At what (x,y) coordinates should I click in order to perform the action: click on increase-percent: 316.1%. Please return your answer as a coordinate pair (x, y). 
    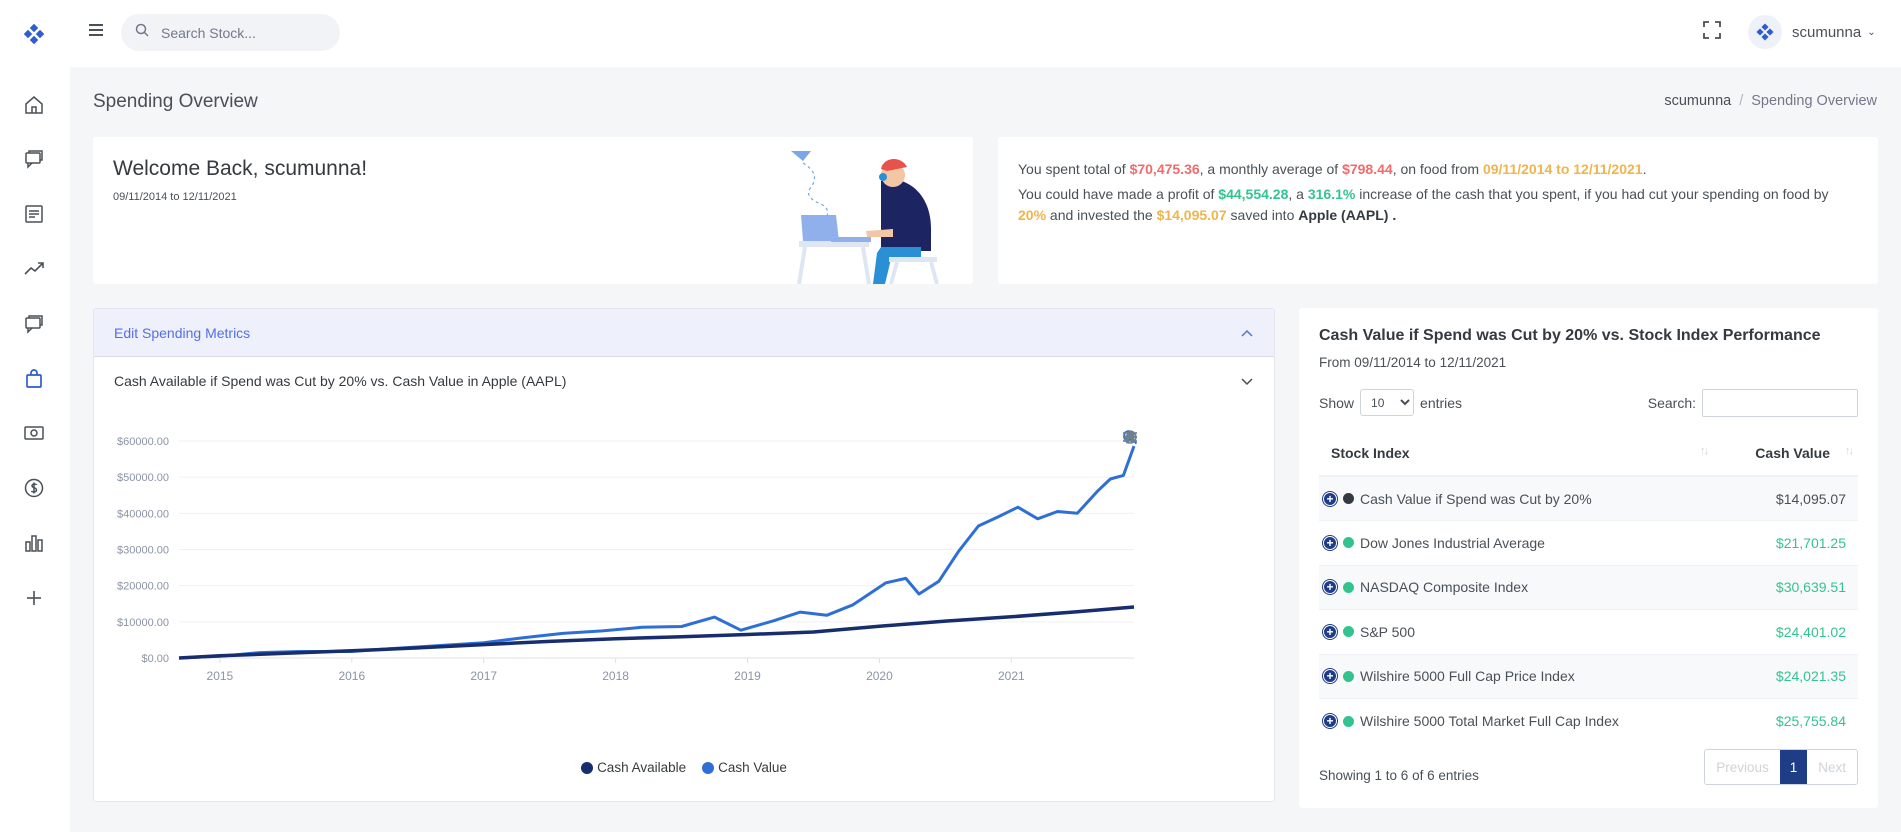
    Looking at the image, I should click on (1331, 194).